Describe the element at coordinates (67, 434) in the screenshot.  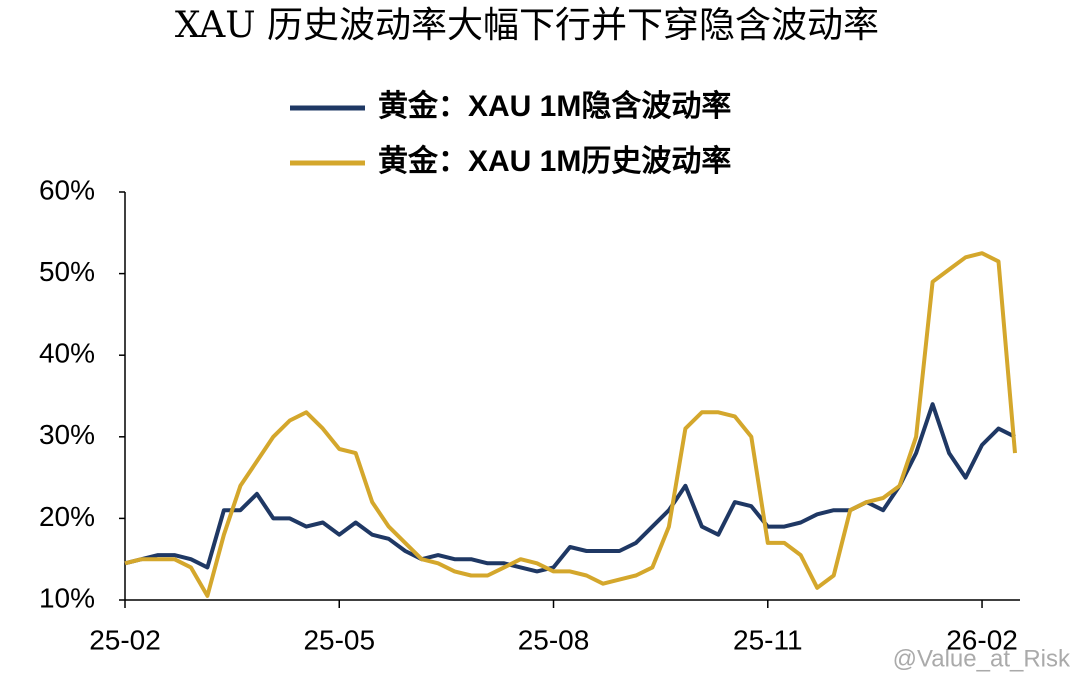
I see `y-tick-label: 30%` at that location.